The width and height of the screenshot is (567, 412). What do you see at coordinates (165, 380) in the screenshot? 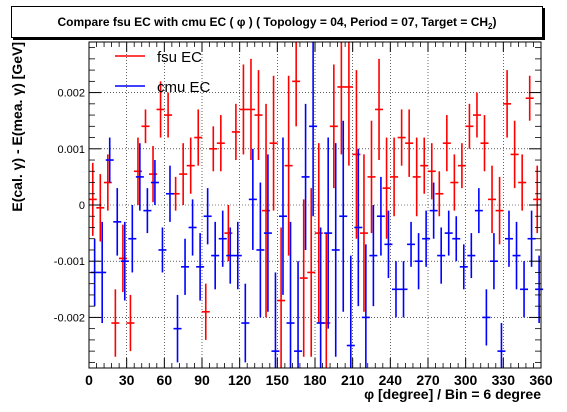
I see `x-tick-label: 60` at bounding box center [165, 380].